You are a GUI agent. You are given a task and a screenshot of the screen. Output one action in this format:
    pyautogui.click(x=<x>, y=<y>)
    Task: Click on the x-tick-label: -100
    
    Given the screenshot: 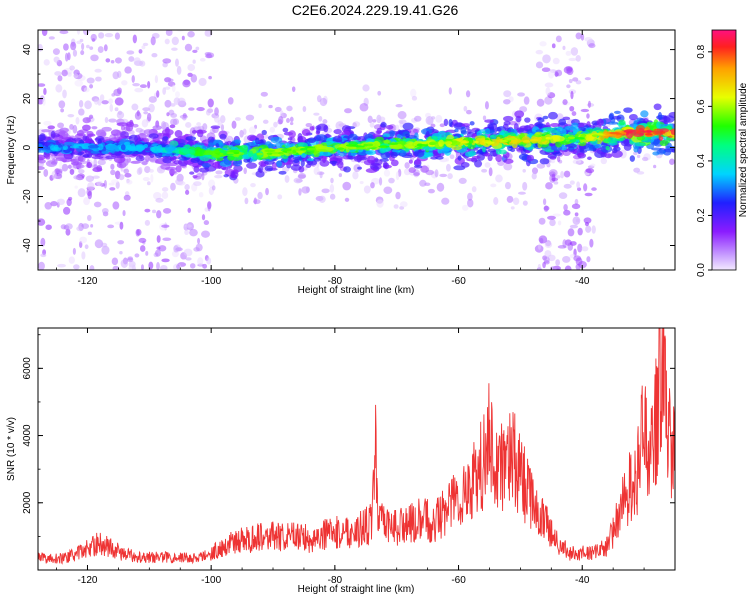 What is the action you would take?
    pyautogui.click(x=211, y=580)
    